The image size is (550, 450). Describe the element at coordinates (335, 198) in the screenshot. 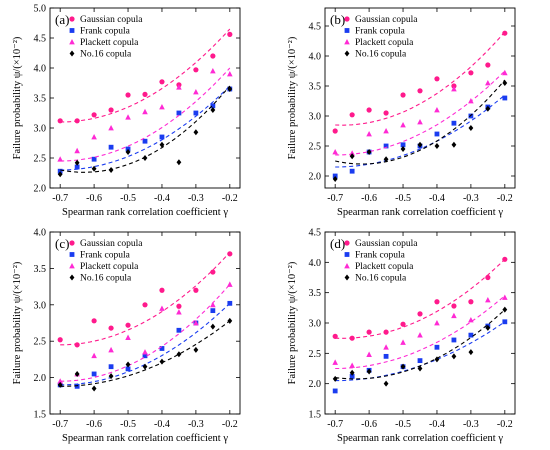

I see `x-tick-label: -0.7` at that location.